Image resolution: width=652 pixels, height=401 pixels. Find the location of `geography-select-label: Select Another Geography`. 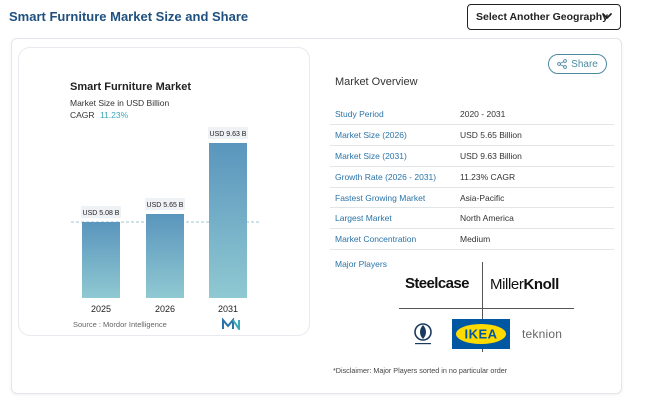

geography-select-label: Select Another Geography is located at coordinates (542, 17).